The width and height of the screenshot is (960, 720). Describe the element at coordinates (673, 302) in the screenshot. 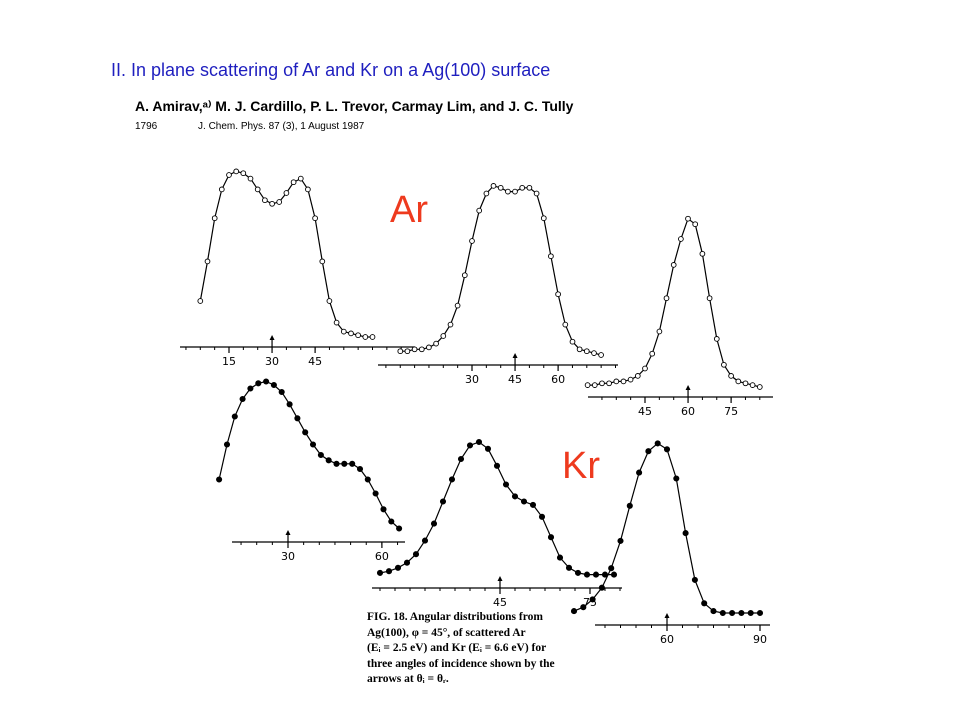

I see `panel-3-fit-curve` at that location.